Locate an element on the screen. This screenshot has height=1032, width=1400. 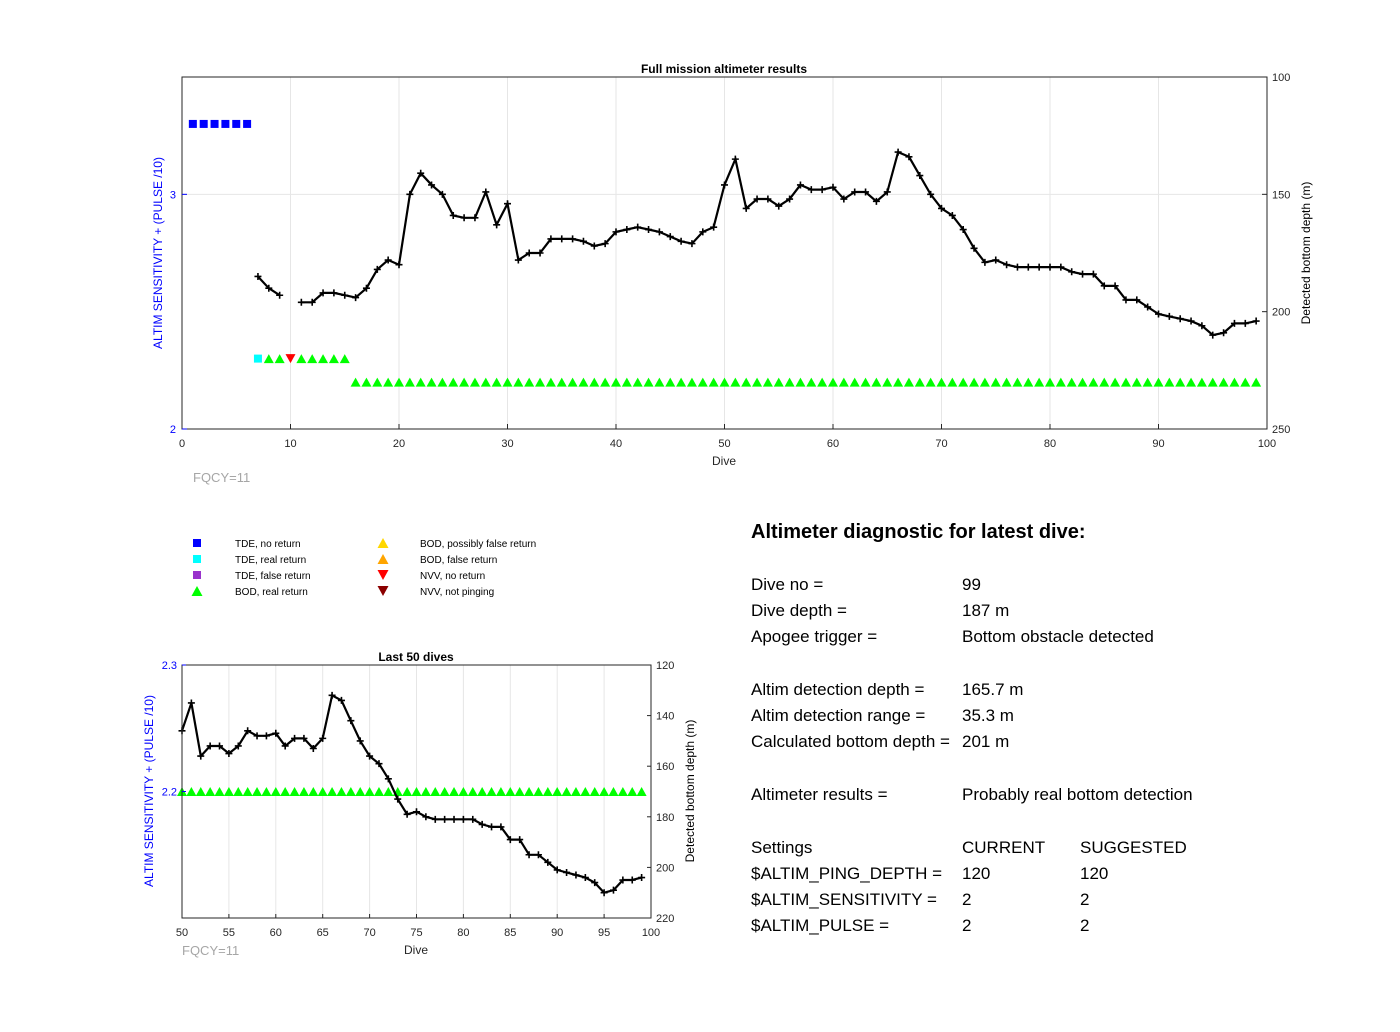
inset-x-tick-label: 50 is located at coordinates (182, 933).